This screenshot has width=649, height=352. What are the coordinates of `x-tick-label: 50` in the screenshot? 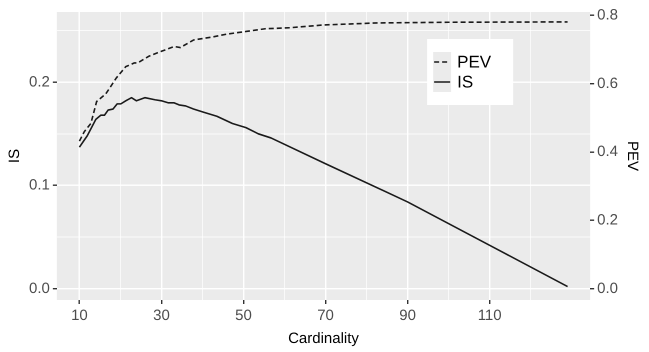 It's located at (243, 315).